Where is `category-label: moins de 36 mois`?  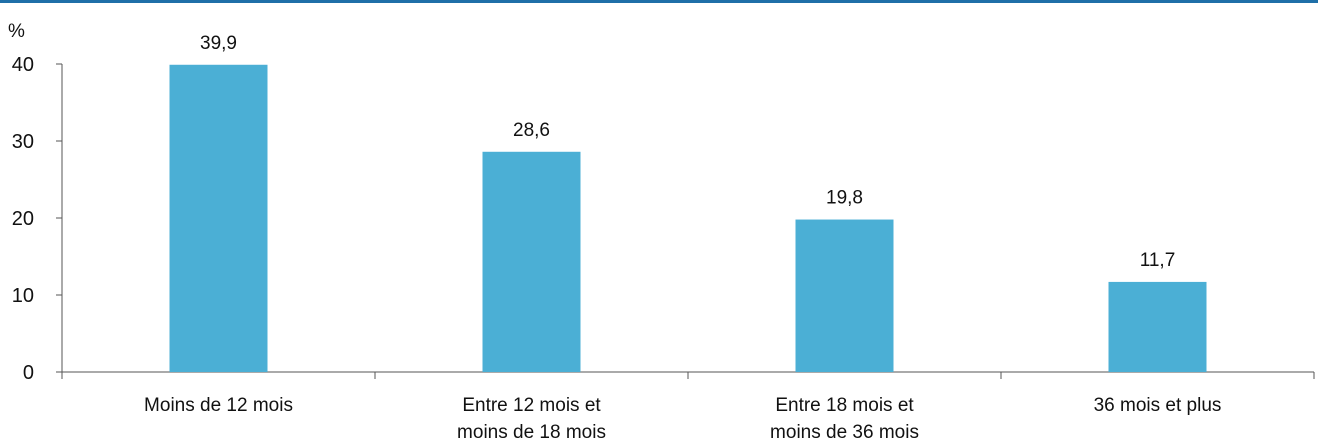 category-label: moins de 36 mois is located at coordinates (844, 432).